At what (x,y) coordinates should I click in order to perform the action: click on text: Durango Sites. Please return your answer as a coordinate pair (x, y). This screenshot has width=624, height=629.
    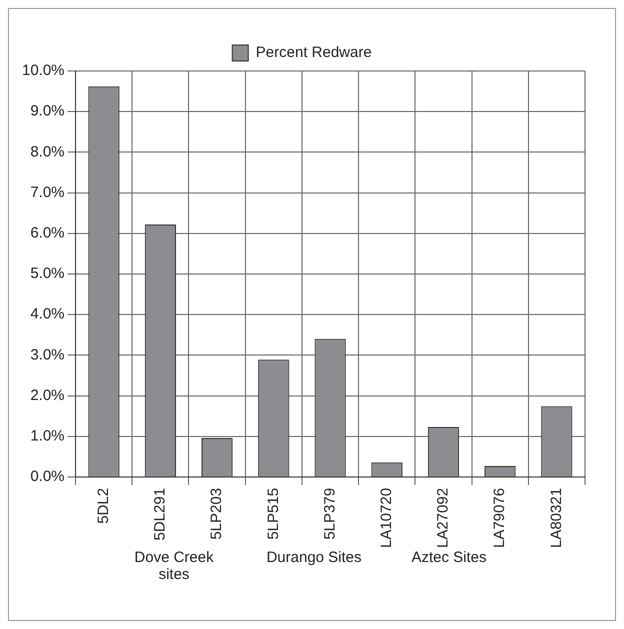
    Looking at the image, I should click on (314, 557).